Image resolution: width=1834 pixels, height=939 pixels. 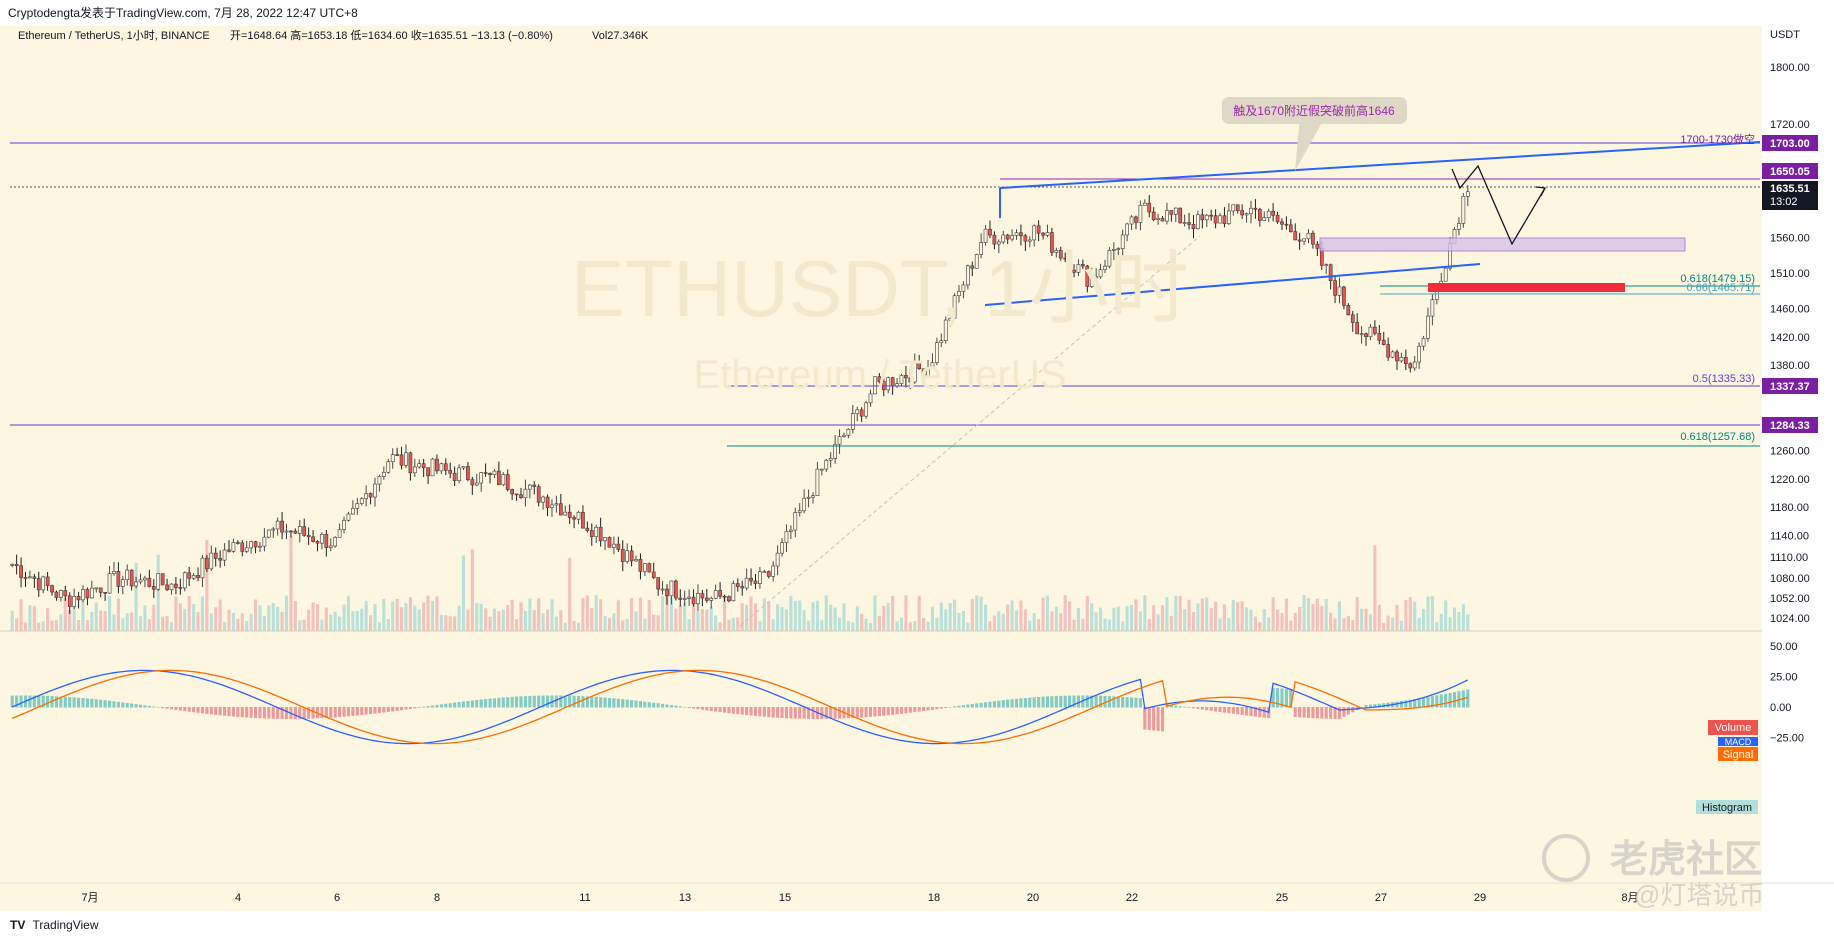 I want to click on price-axis, so click(x=1798, y=468).